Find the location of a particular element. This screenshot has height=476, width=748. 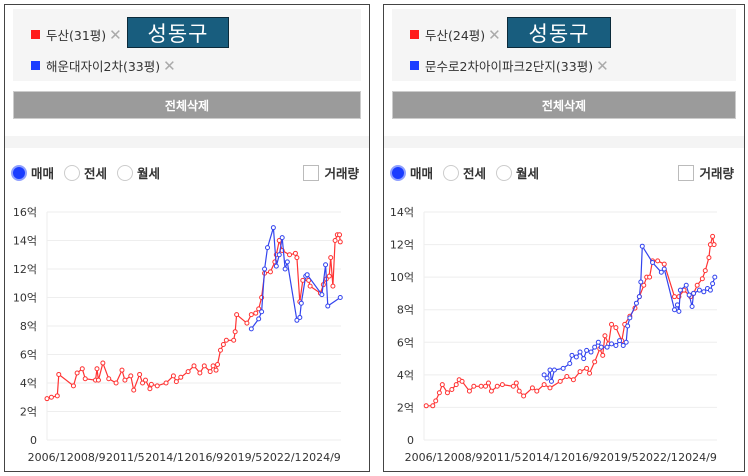

x-tick-label: 2016/9 is located at coordinates (203, 457).